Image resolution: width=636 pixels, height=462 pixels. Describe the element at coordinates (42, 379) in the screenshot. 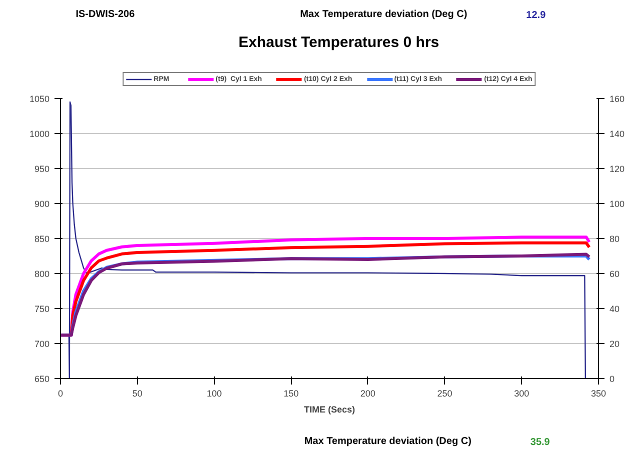

I see `y-tick-label: 650` at that location.